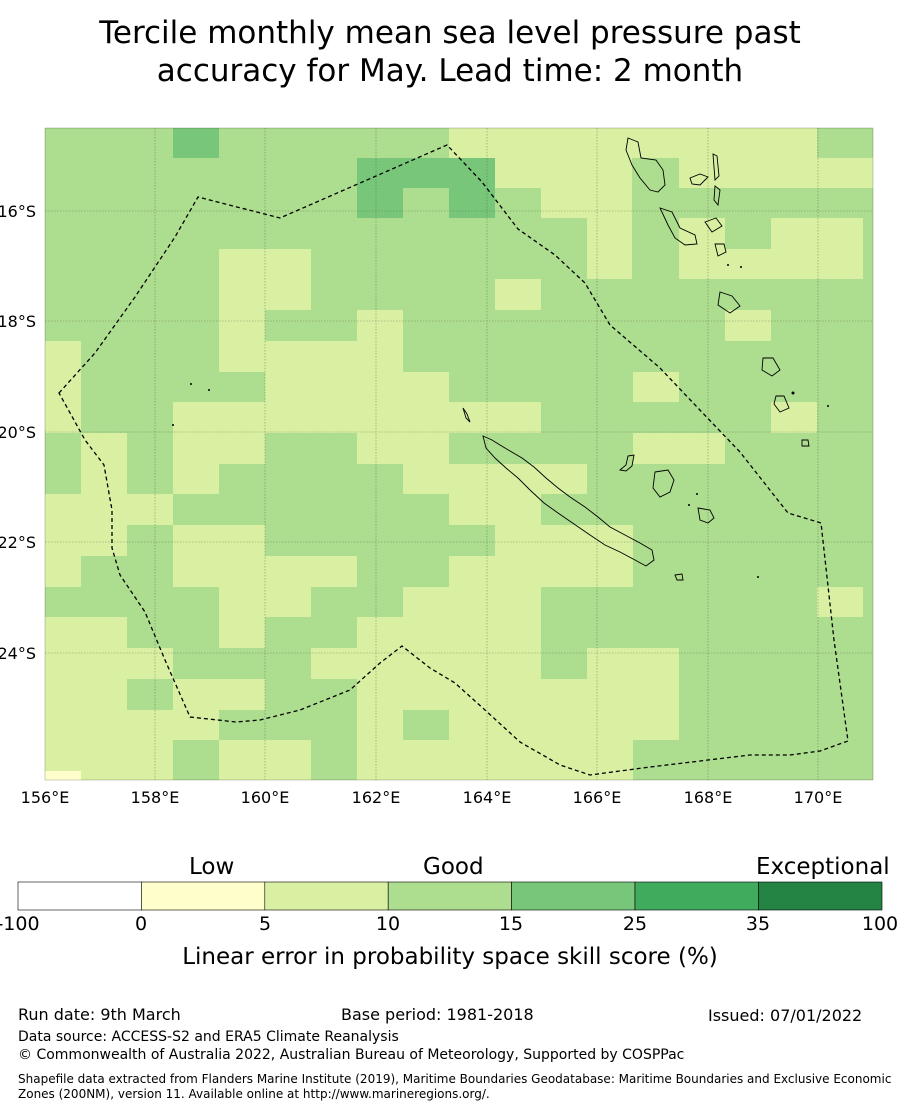 This screenshot has width=900, height=1110. I want to click on new-caledonia-coastline, so click(568, 501).